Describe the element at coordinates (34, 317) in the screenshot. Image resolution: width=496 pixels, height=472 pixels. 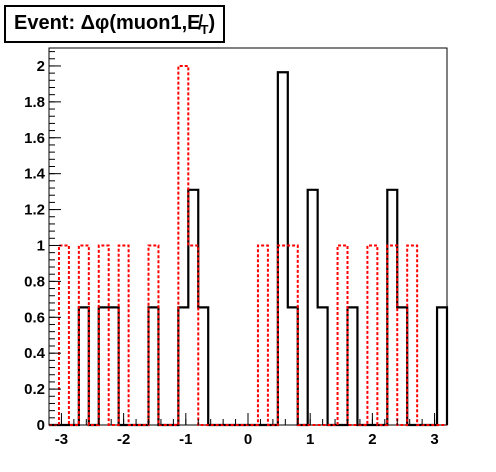
I see `y-tick-label: 0.6` at that location.